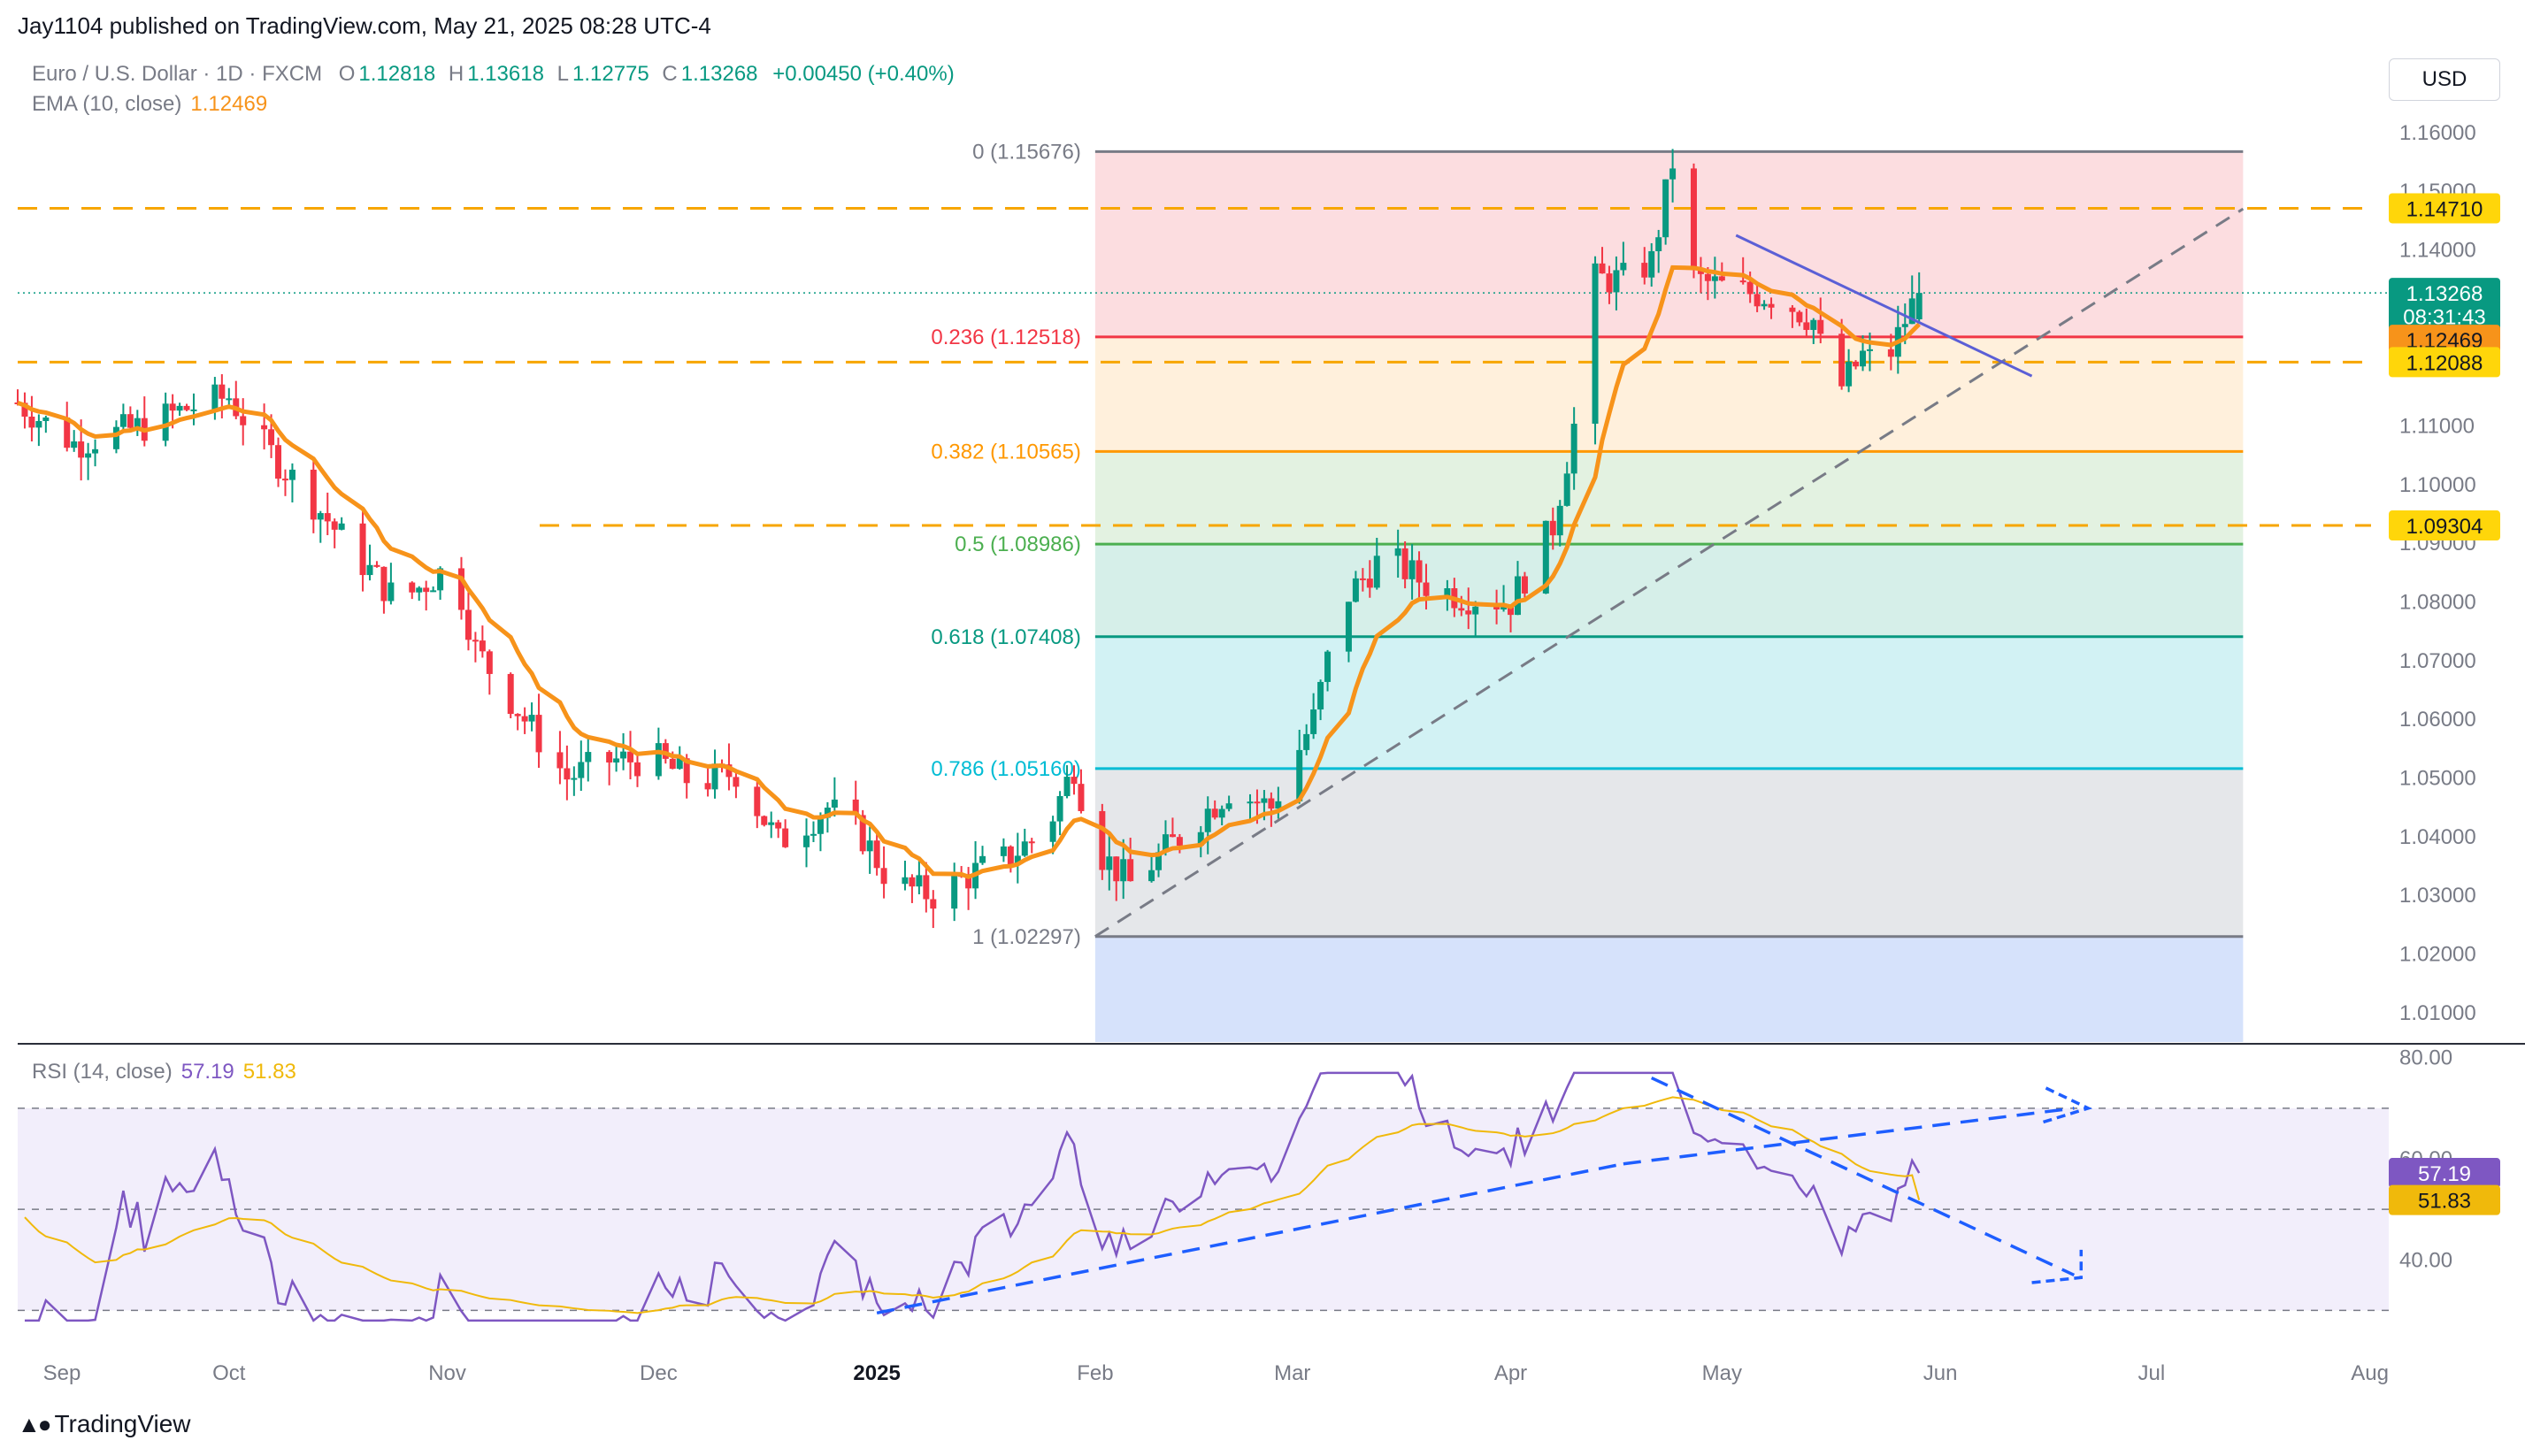 Image resolution: width=2525 pixels, height=1456 pixels. I want to click on fib-level-label: 1 (1.02297), so click(1026, 937).